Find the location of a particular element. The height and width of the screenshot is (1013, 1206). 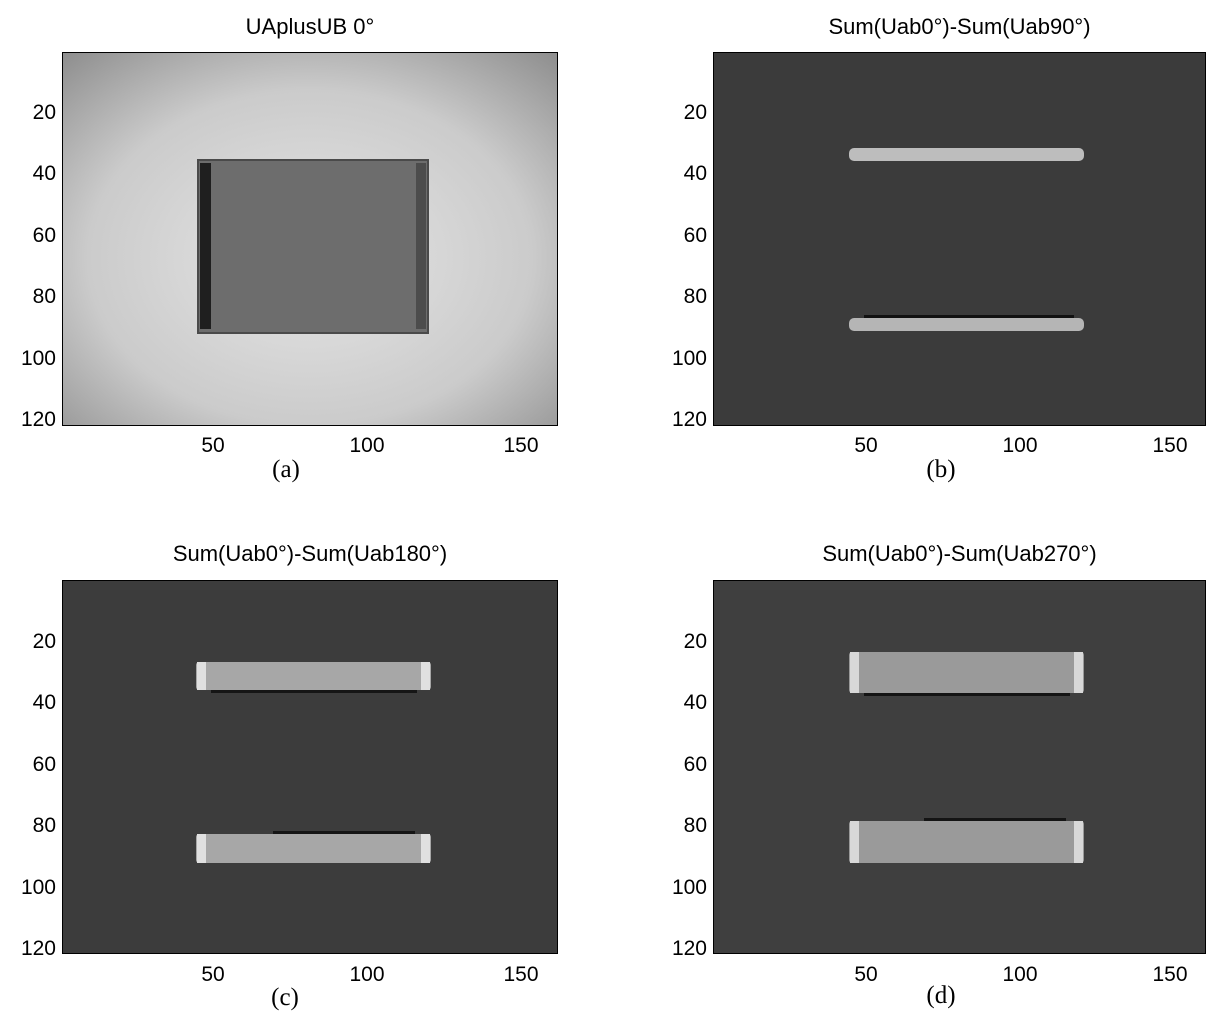

panel-b-caption: (b) is located at coordinates (941, 469).